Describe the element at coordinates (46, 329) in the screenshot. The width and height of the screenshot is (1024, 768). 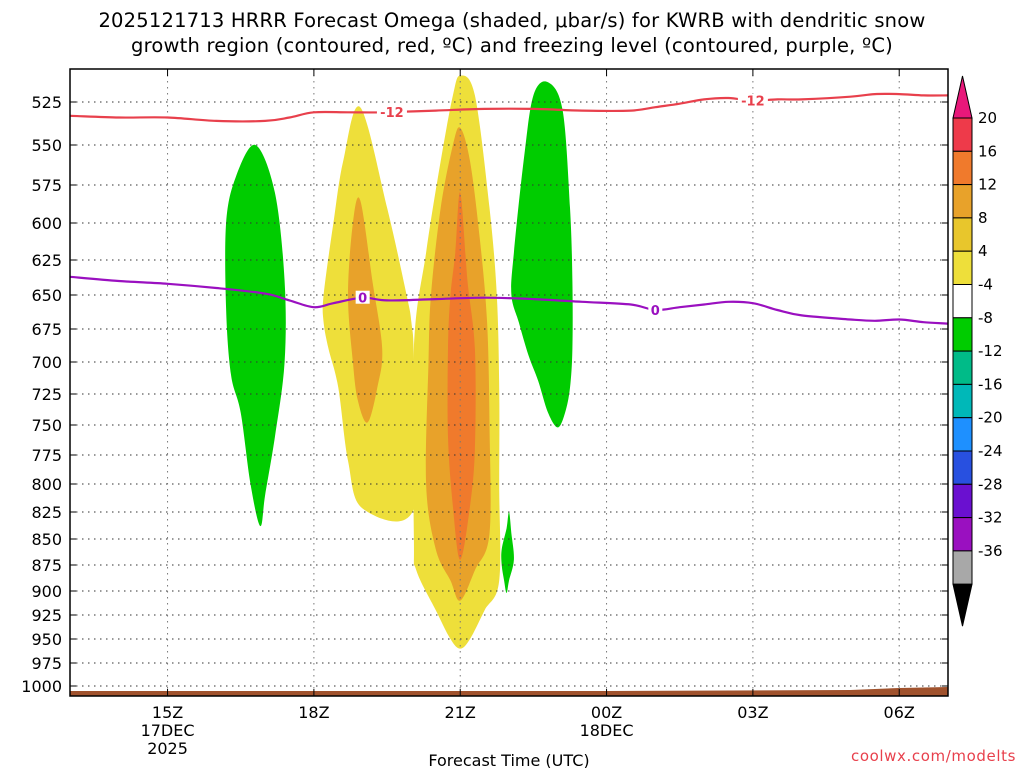
I see `y-tick-label: 675` at that location.